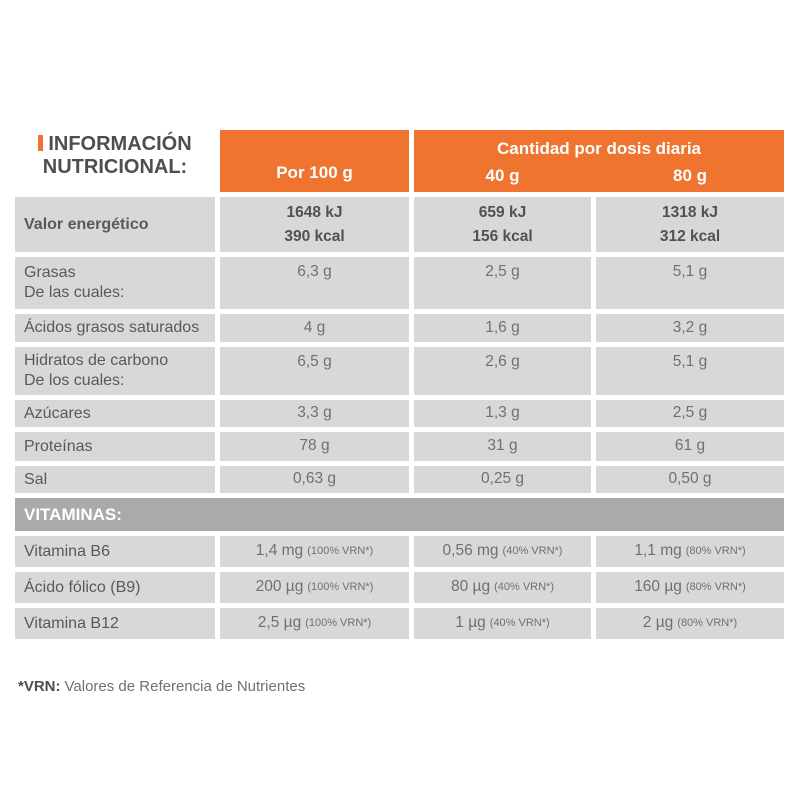 The height and width of the screenshot is (800, 800). Describe the element at coordinates (314, 236) in the screenshot. I see `value-kcal: 390 kcal` at that location.